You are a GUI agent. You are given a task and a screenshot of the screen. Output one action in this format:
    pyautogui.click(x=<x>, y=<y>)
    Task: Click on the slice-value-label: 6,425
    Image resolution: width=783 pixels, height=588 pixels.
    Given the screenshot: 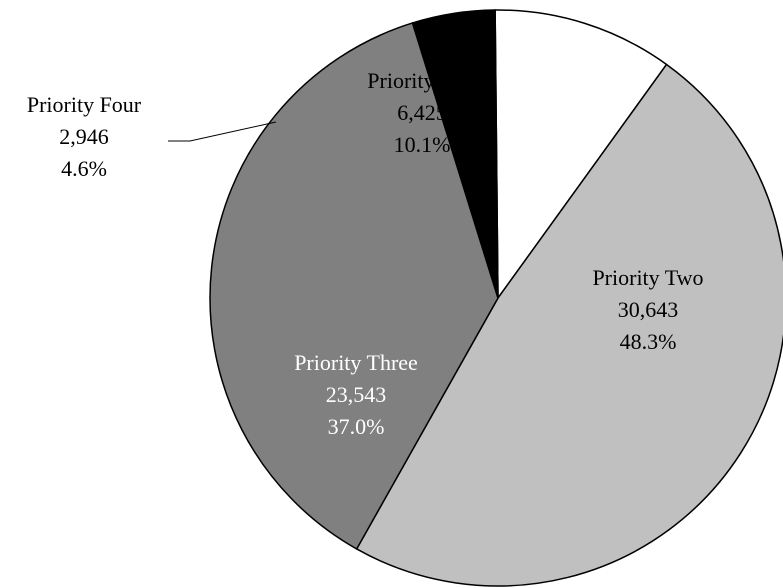 What is the action you would take?
    pyautogui.click(x=422, y=112)
    